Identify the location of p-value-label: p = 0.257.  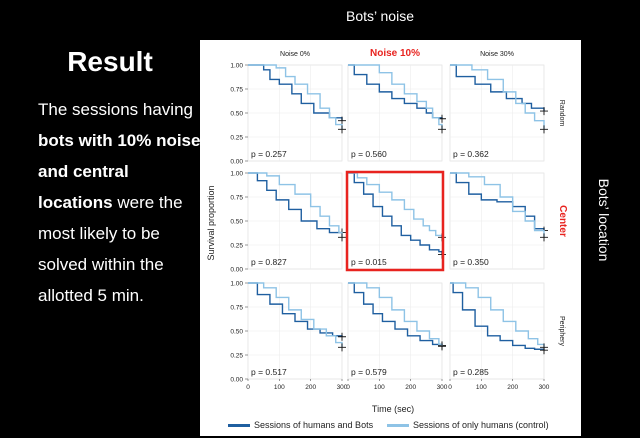
(269, 154).